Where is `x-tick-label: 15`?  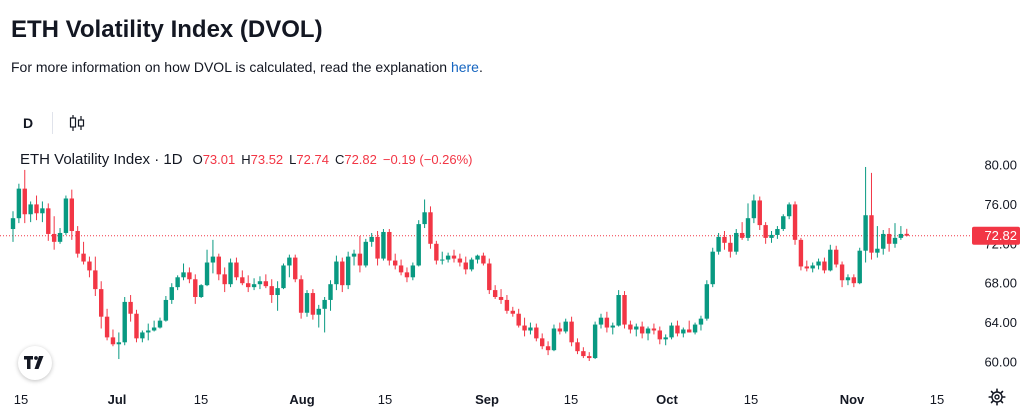 x-tick-label: 15 is located at coordinates (751, 399).